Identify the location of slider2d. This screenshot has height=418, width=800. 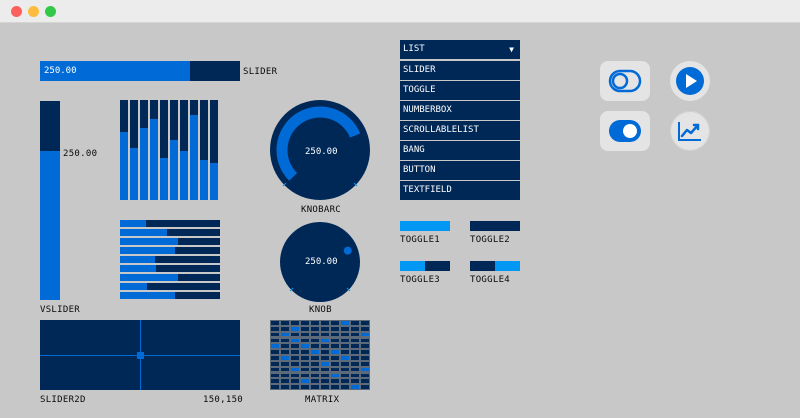
(140, 355).